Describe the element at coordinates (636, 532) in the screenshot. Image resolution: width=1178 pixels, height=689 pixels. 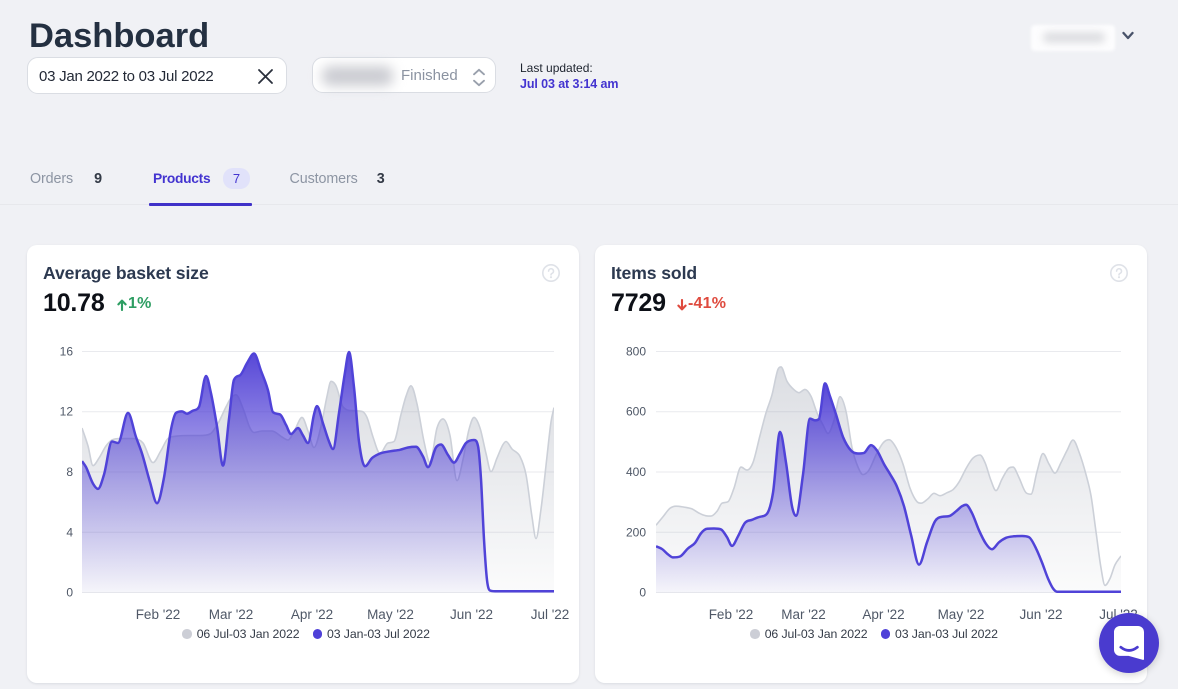
I see `svg-text: 200` at that location.